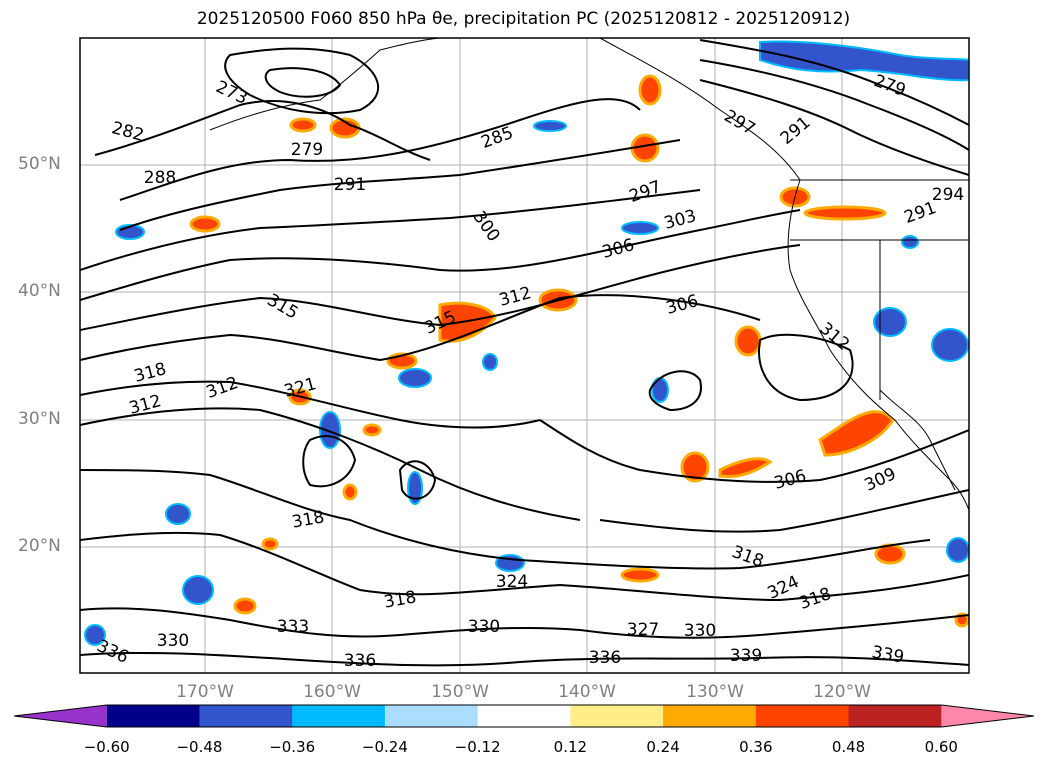 The width and height of the screenshot is (1047, 767). What do you see at coordinates (570, 747) in the screenshot?
I see `colorbar-tick-label: 0.12` at bounding box center [570, 747].